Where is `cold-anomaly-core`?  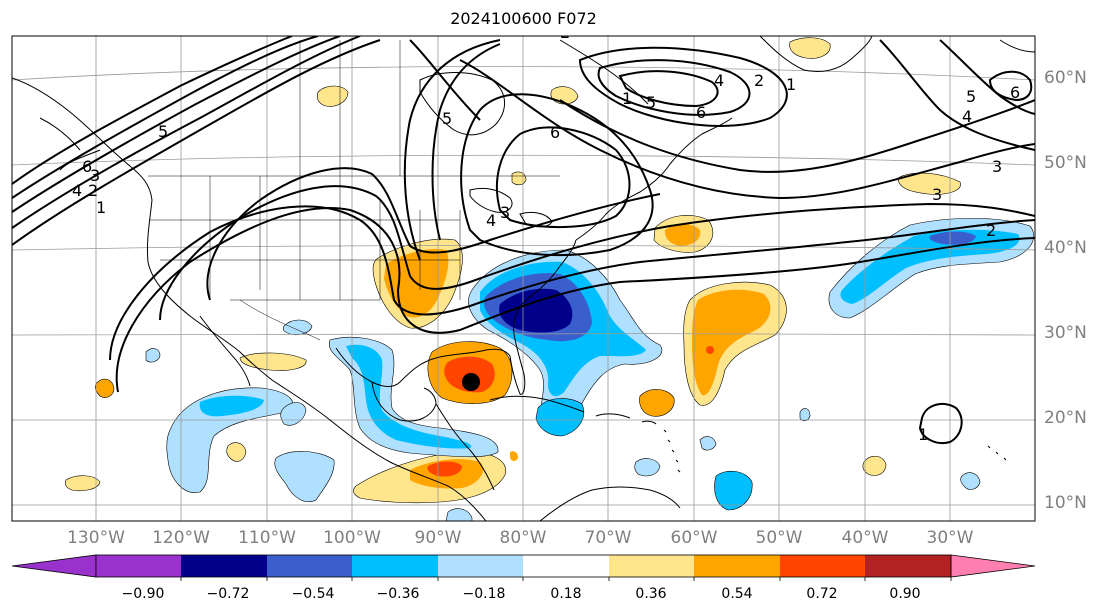 cold-anomaly-core is located at coordinates (536, 310).